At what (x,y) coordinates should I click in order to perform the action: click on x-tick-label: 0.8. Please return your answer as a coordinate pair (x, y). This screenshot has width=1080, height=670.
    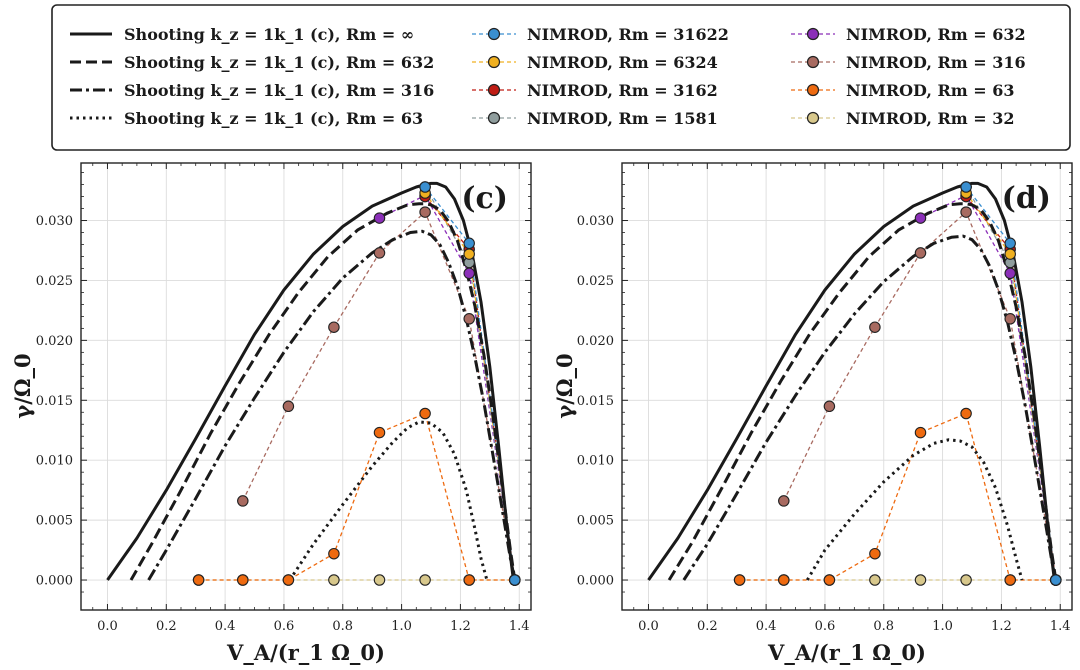
    Looking at the image, I should click on (342, 626).